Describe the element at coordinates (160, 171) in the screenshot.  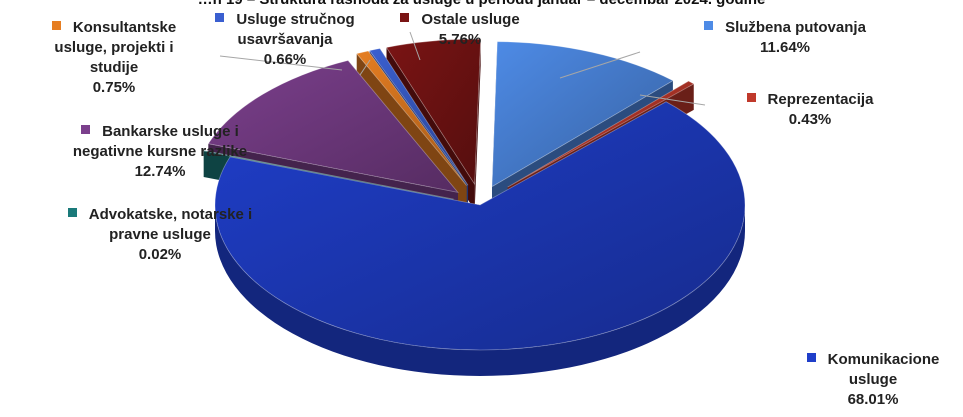
I see `data-label-value: 12.74%` at that location.